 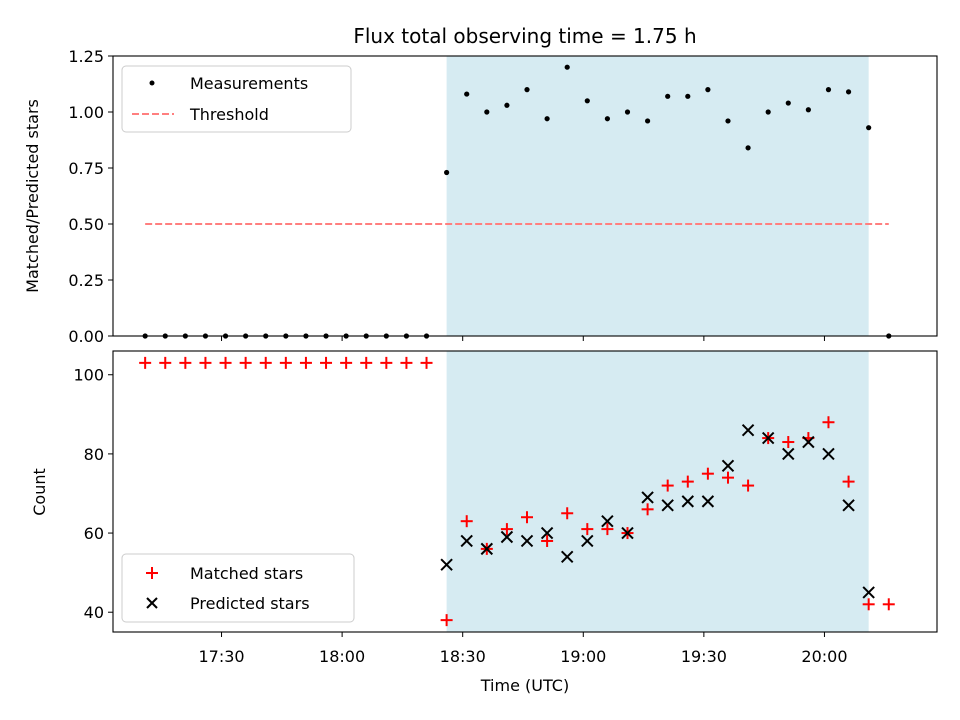 I want to click on top-y-tick-label: 0.75, so click(x=86, y=168).